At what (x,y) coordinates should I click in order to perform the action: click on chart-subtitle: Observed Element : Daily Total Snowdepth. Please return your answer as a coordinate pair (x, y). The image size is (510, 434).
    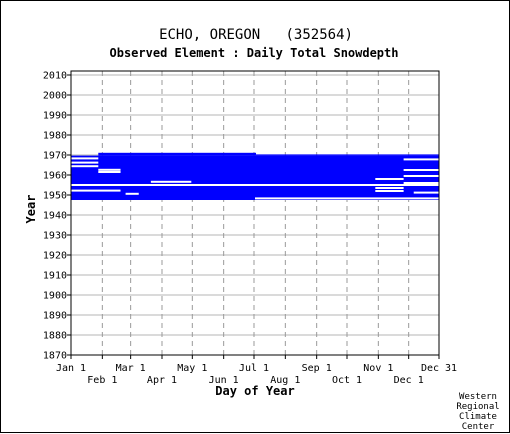
    Looking at the image, I should click on (254, 53).